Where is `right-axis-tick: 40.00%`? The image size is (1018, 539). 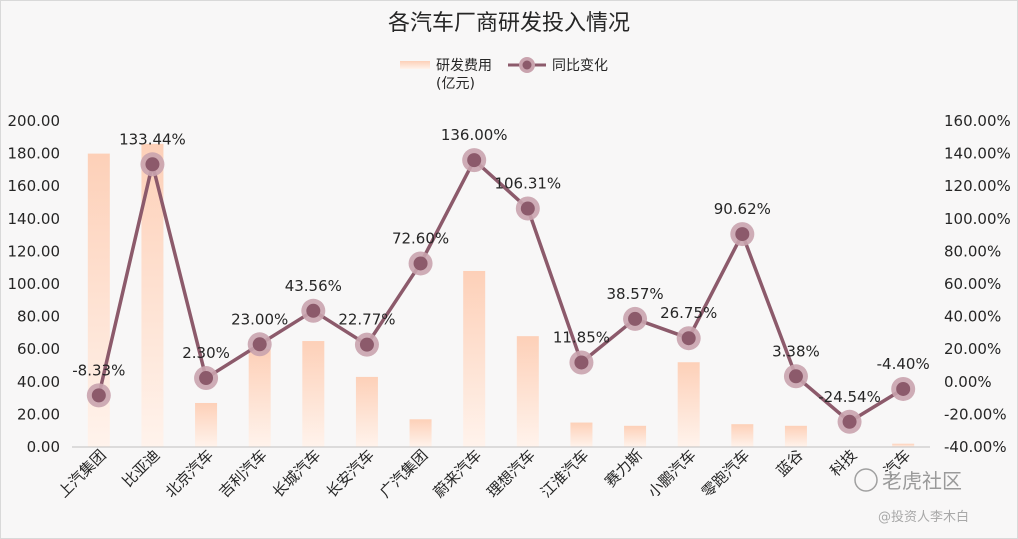 right-axis-tick: 40.00% is located at coordinates (972, 317).